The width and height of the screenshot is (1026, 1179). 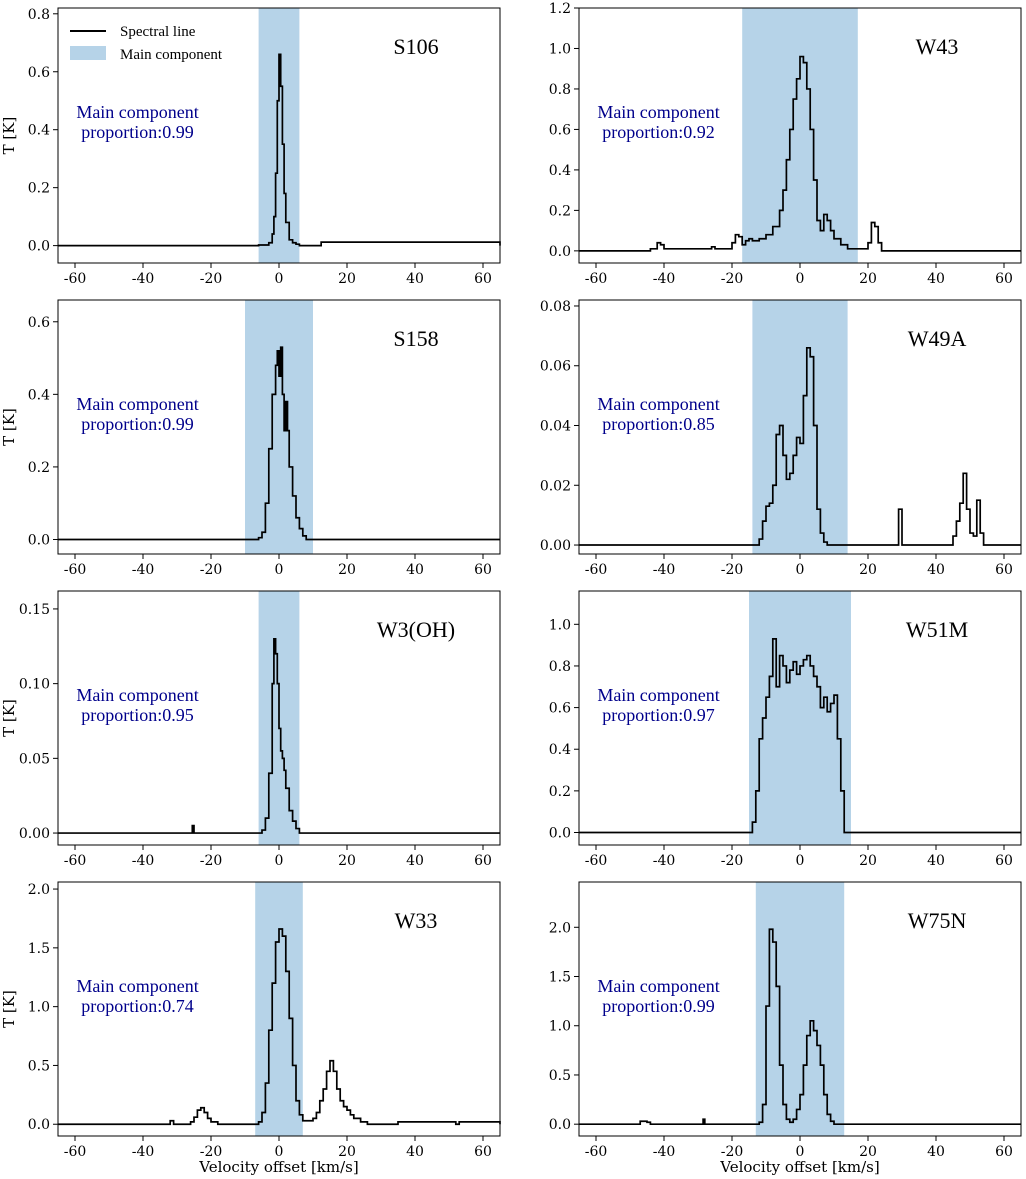 I want to click on y-tick-label: 0.06, so click(x=555, y=367).